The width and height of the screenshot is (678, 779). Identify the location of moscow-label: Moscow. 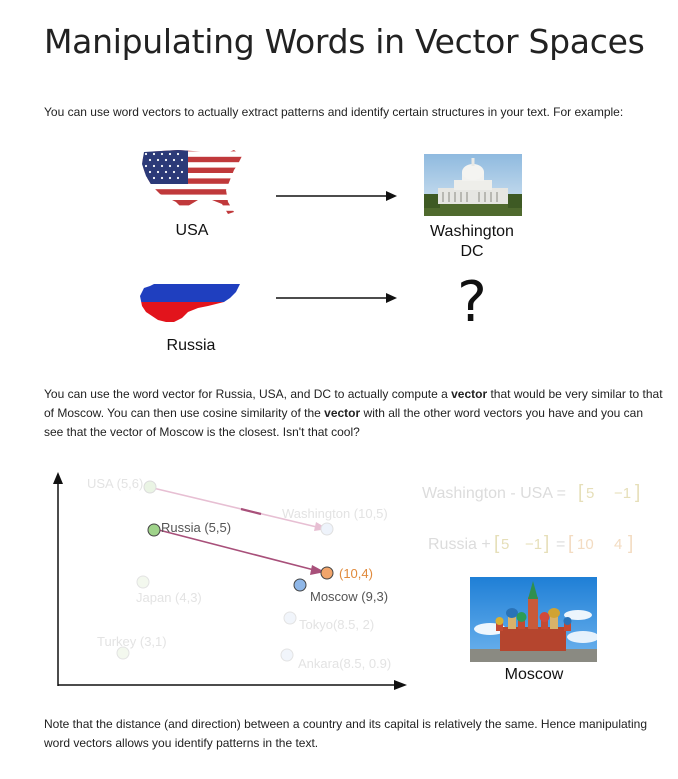
(534, 674).